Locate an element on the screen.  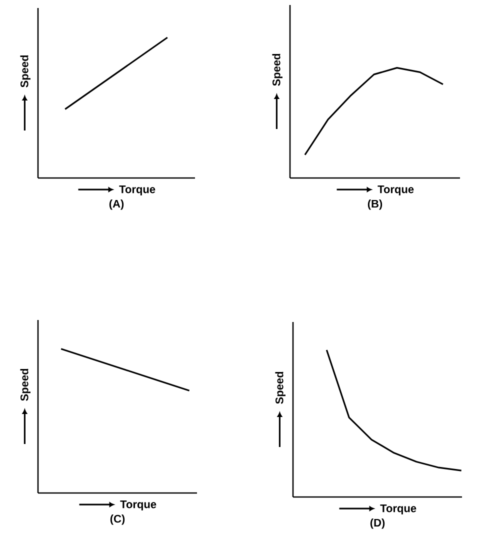
text: (D) is located at coordinates (377, 523).